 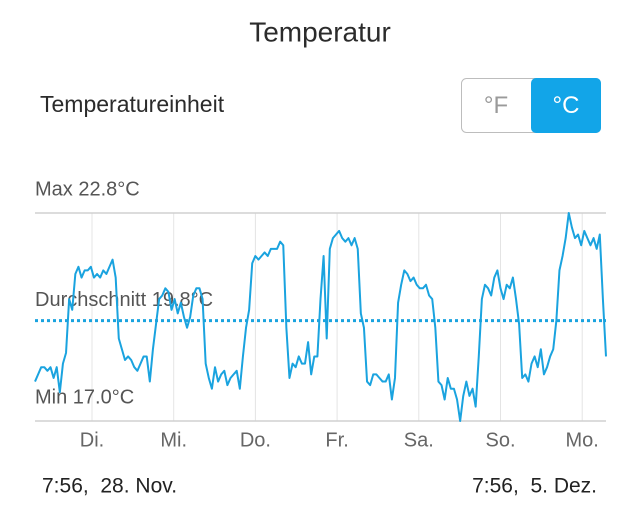 What do you see at coordinates (336, 440) in the screenshot?
I see `x-tick-label: Fr.` at bounding box center [336, 440].